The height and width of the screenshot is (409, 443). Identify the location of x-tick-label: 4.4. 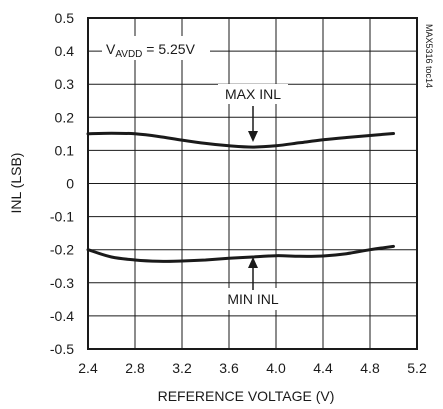
(323, 368).